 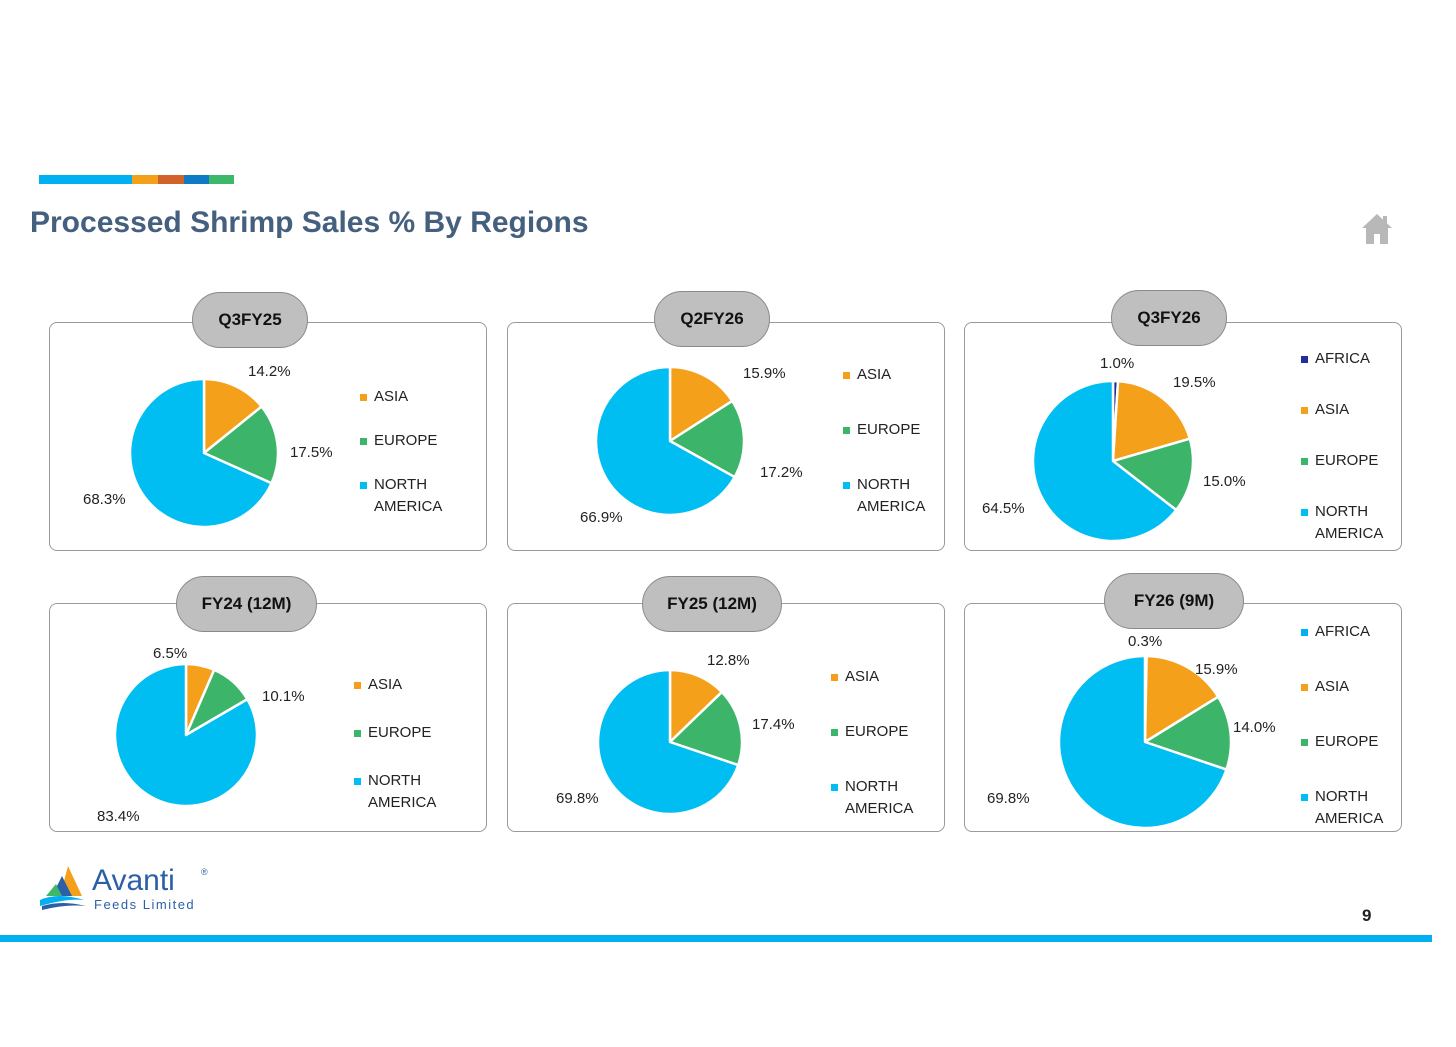 I want to click on avanti-logo-icon, so click(x=63, y=888).